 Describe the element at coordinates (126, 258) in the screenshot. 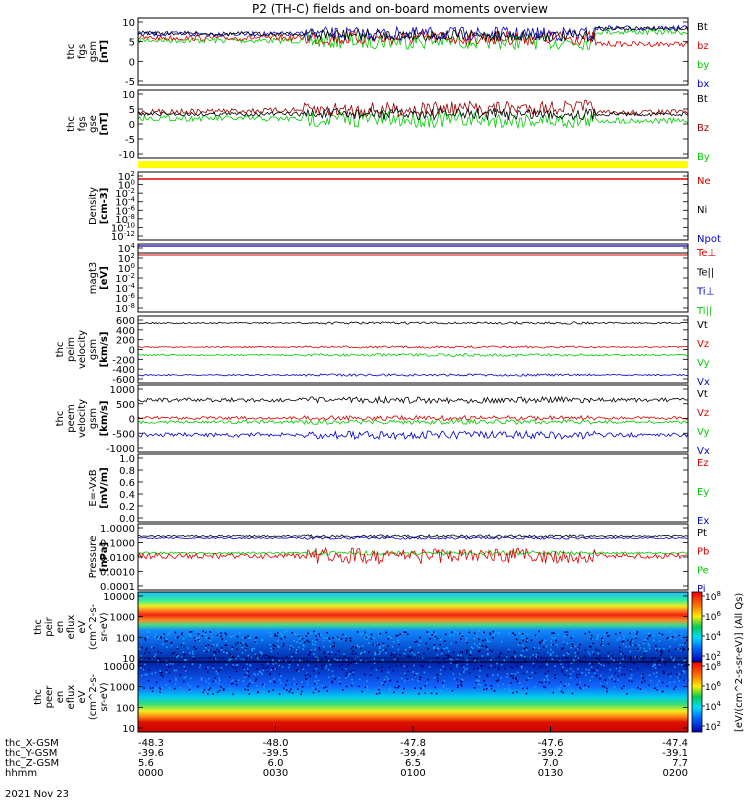

I see `y-tick-label: 102` at that location.